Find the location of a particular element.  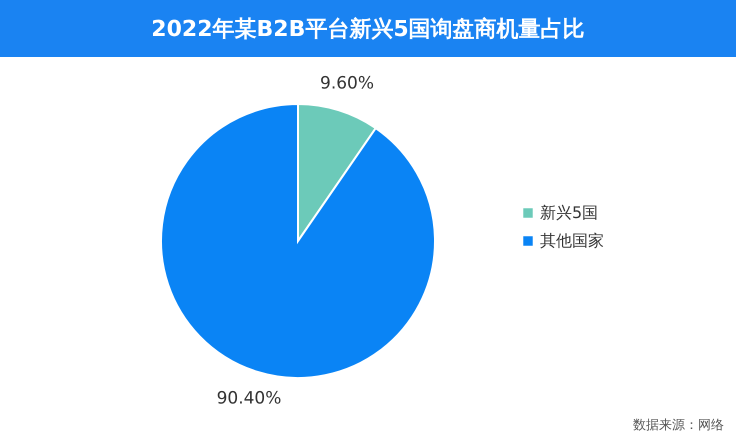

data-label: 9.60% is located at coordinates (347, 83).